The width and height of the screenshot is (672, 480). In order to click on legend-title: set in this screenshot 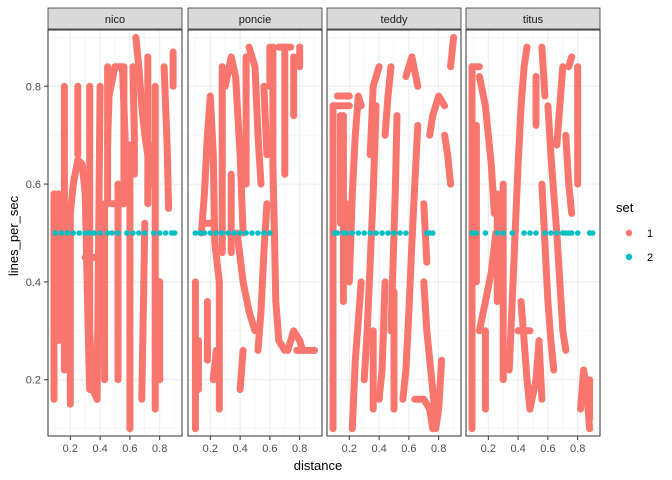, I will do `click(625, 207)`.